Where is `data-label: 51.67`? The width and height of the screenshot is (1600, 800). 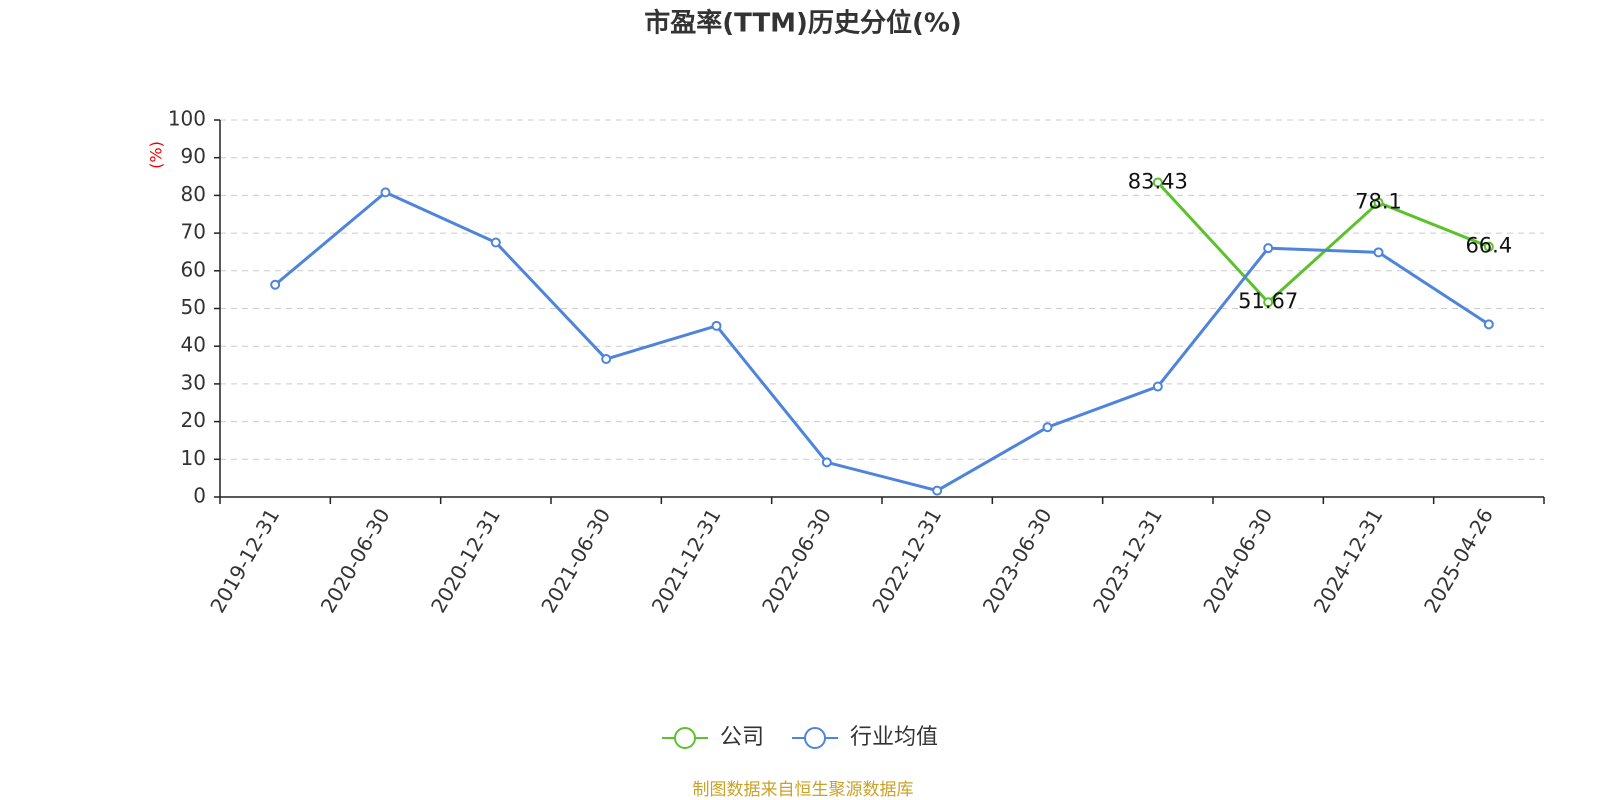 data-label: 51.67 is located at coordinates (1268, 301).